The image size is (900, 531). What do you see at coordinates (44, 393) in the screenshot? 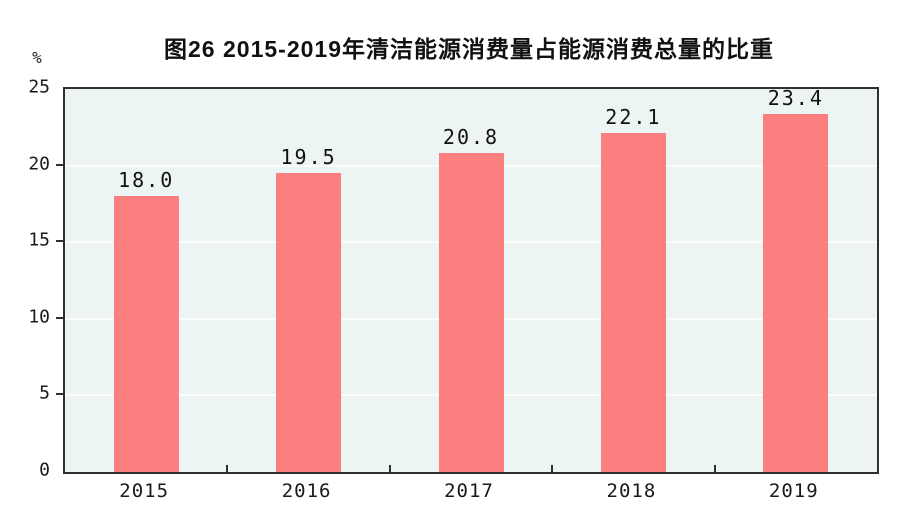
I see `y-tick-label-5: 5` at bounding box center [44, 393].